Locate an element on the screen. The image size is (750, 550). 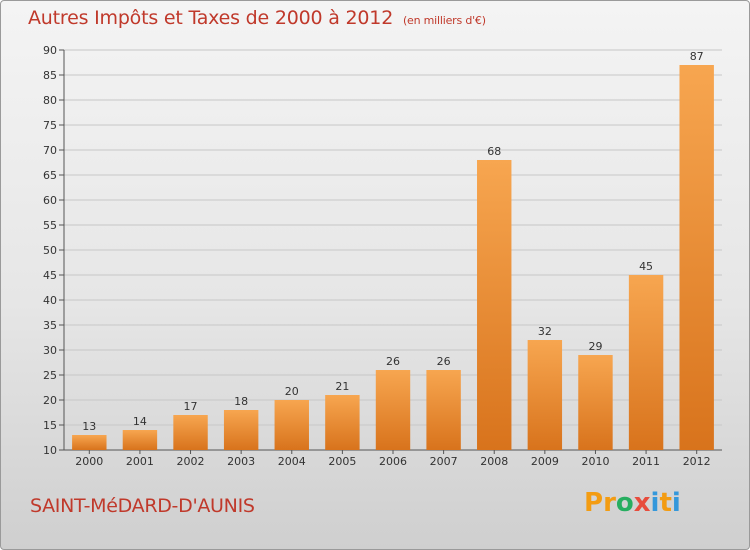
x-tick-label-2001: 2001 is located at coordinates (140, 461).